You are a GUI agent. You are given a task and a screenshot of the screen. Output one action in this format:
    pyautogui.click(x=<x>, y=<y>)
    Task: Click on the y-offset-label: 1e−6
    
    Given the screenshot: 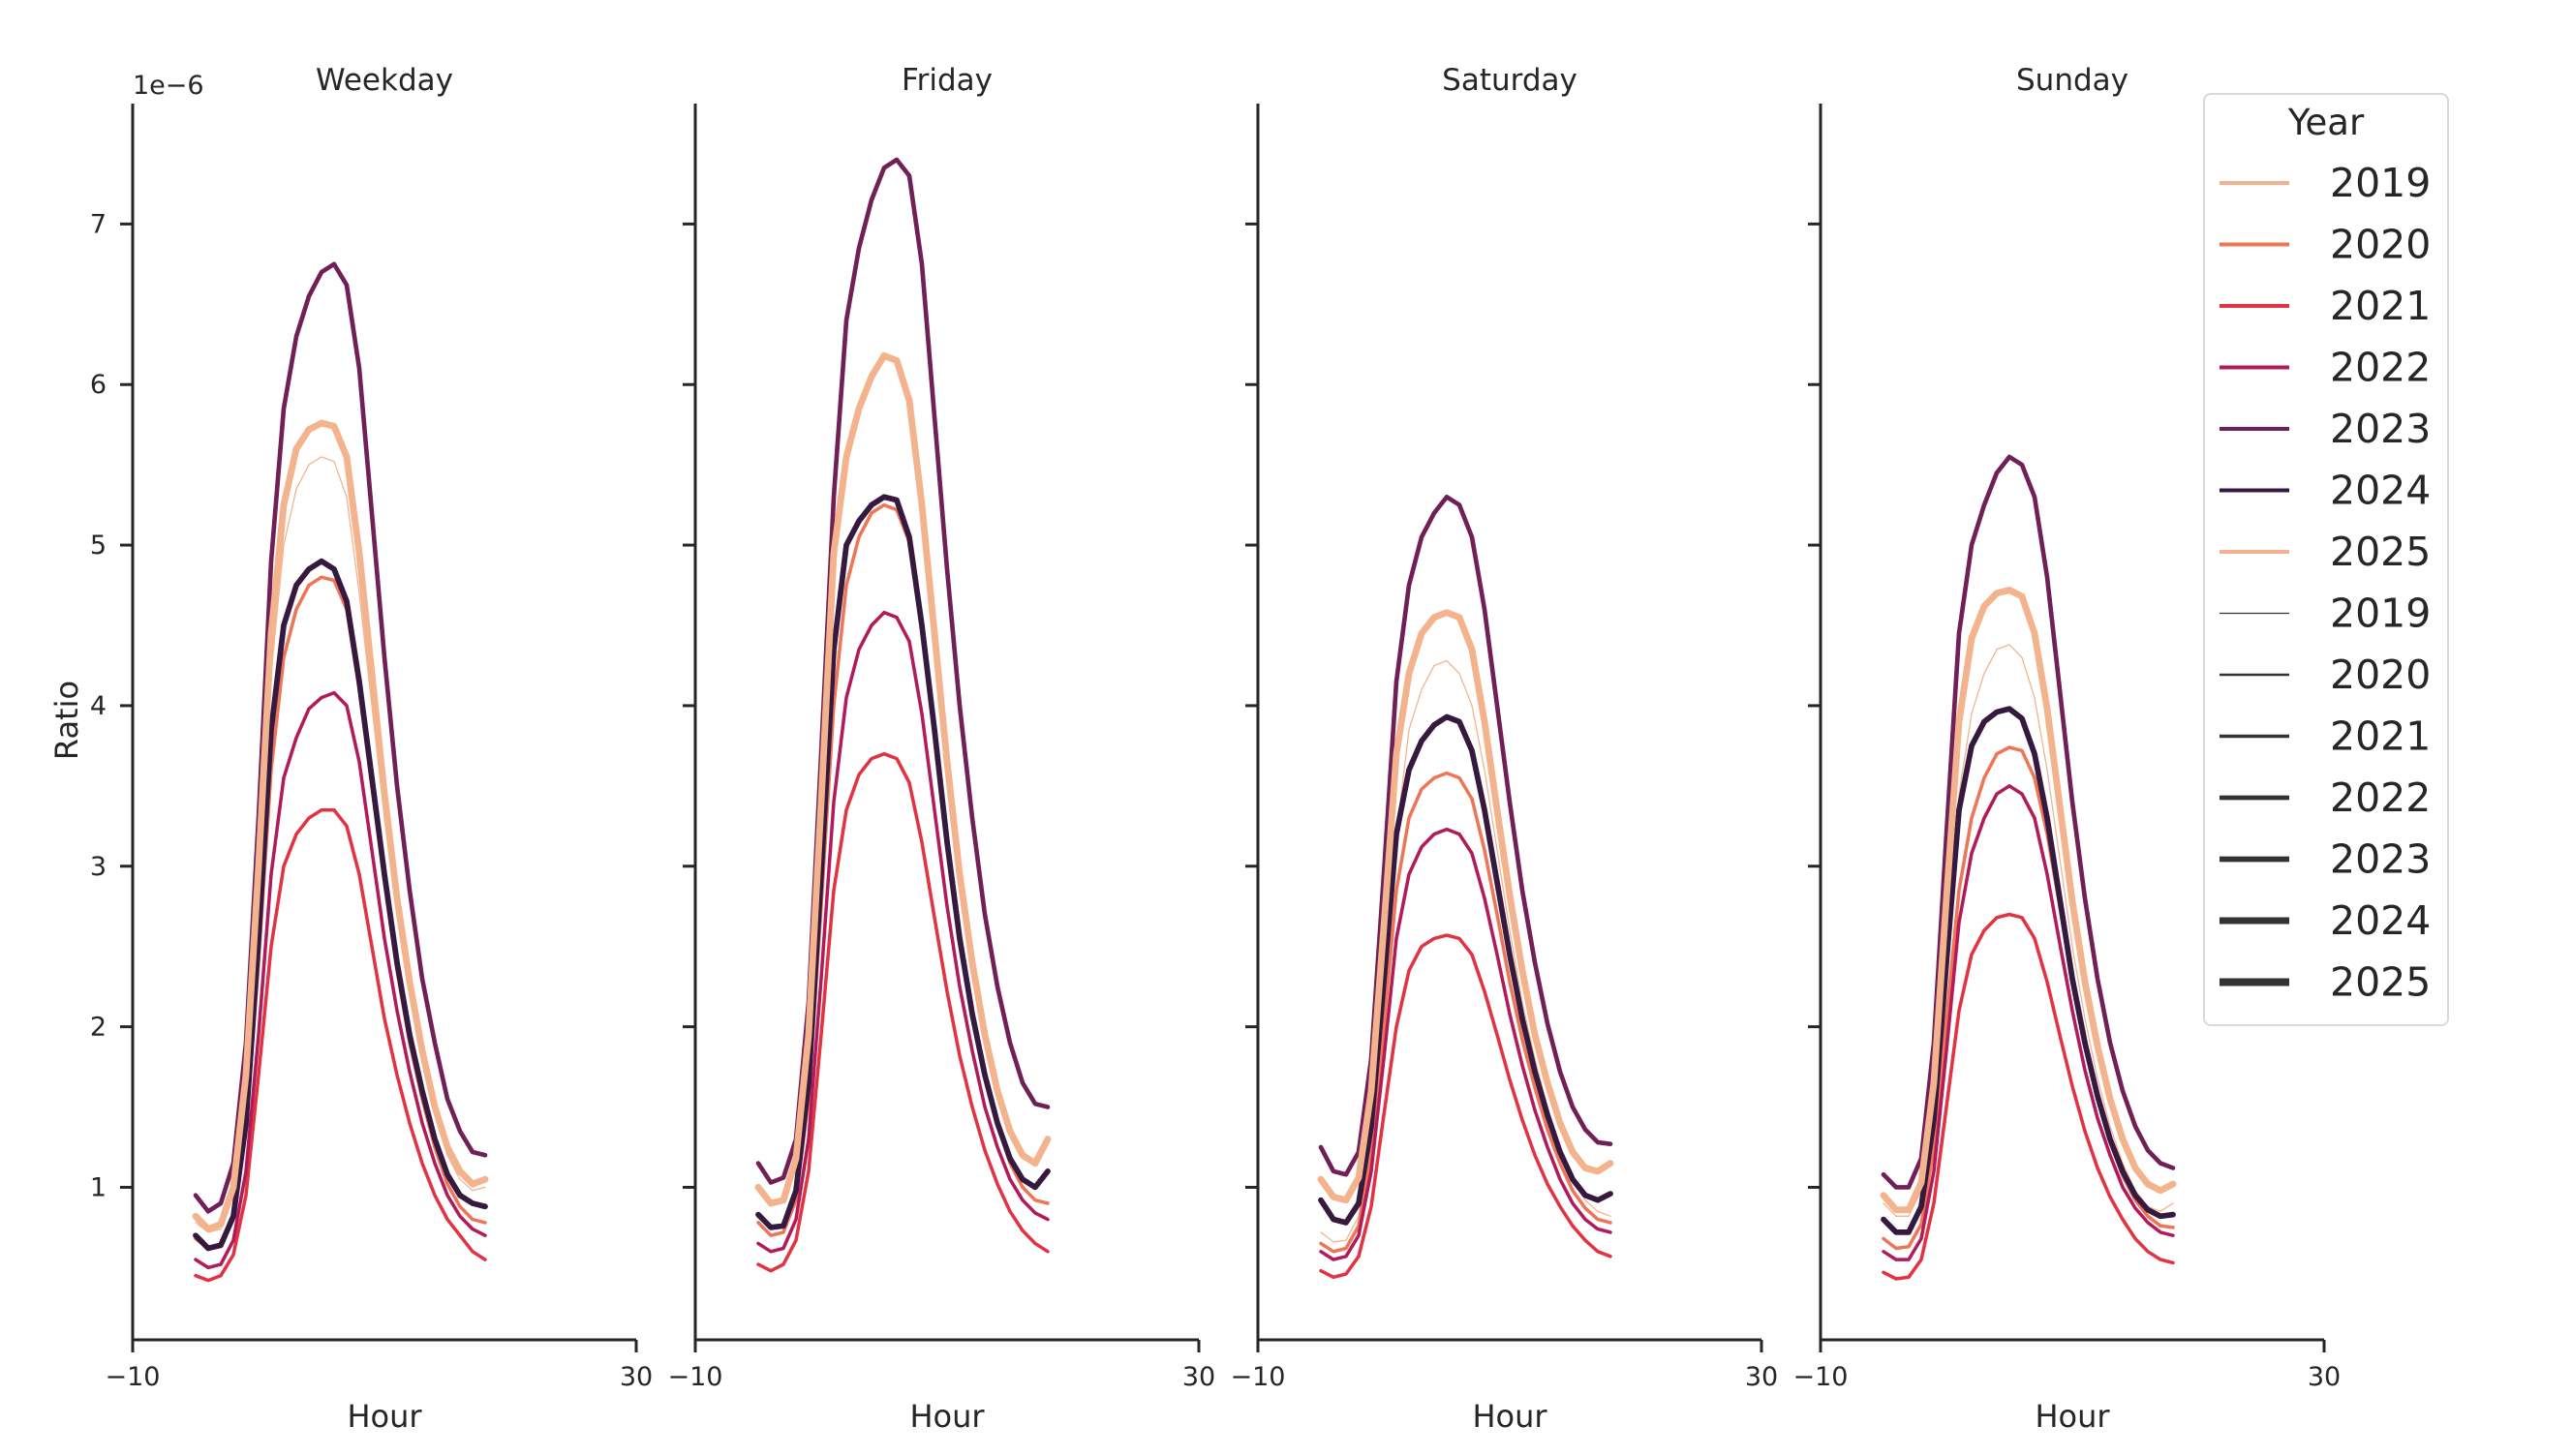 What is the action you would take?
    pyautogui.click(x=168, y=86)
    